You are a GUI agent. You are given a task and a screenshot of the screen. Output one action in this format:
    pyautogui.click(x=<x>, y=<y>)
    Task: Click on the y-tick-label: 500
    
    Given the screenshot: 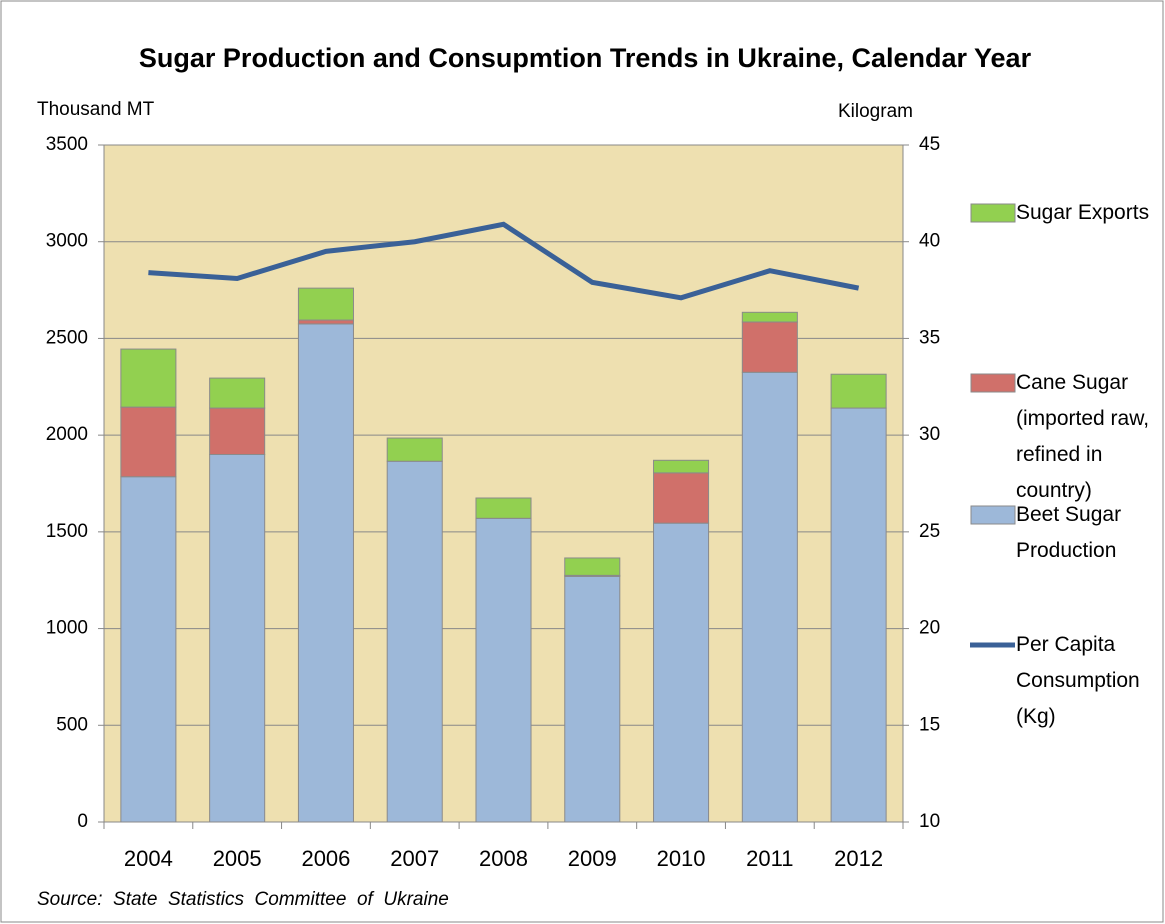 What is the action you would take?
    pyautogui.click(x=72, y=724)
    